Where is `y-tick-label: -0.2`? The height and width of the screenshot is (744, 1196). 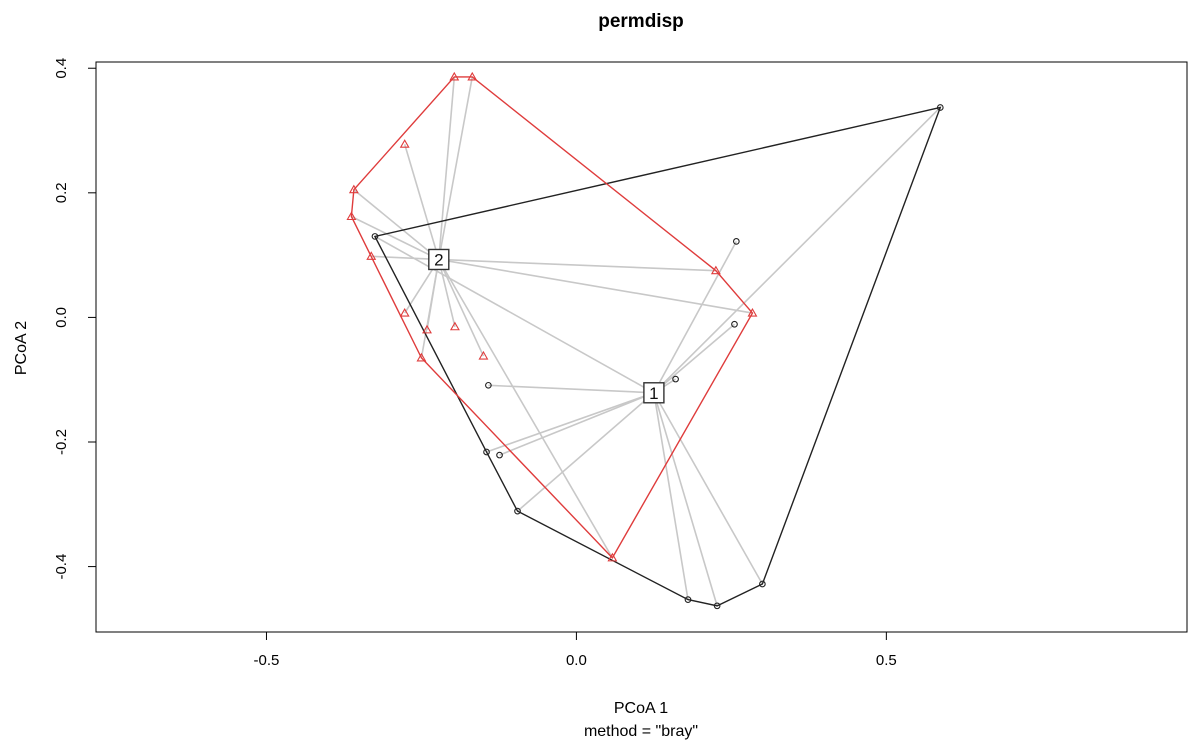
y-tick-label: -0.2 is located at coordinates (61, 442).